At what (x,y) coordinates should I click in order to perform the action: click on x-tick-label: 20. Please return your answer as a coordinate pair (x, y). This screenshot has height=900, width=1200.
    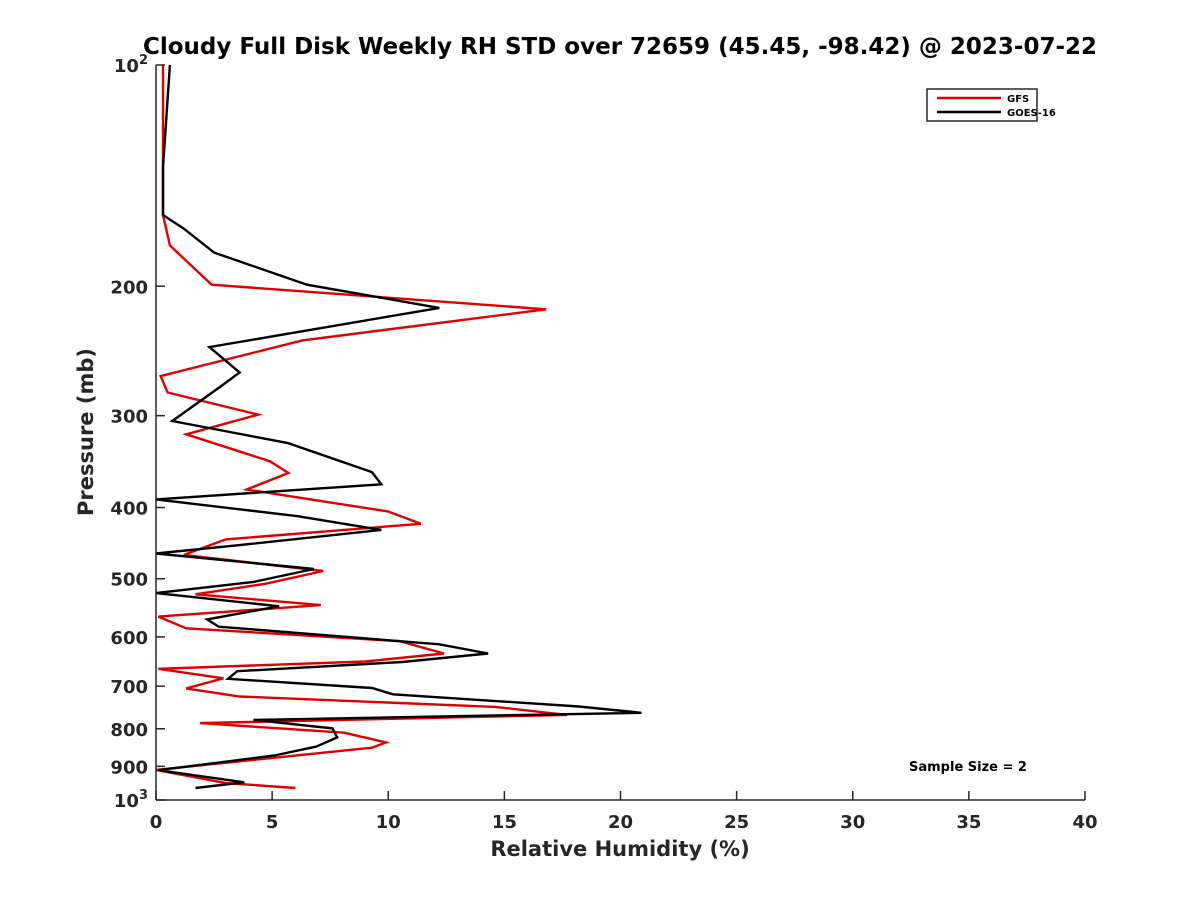
    Looking at the image, I should click on (620, 822).